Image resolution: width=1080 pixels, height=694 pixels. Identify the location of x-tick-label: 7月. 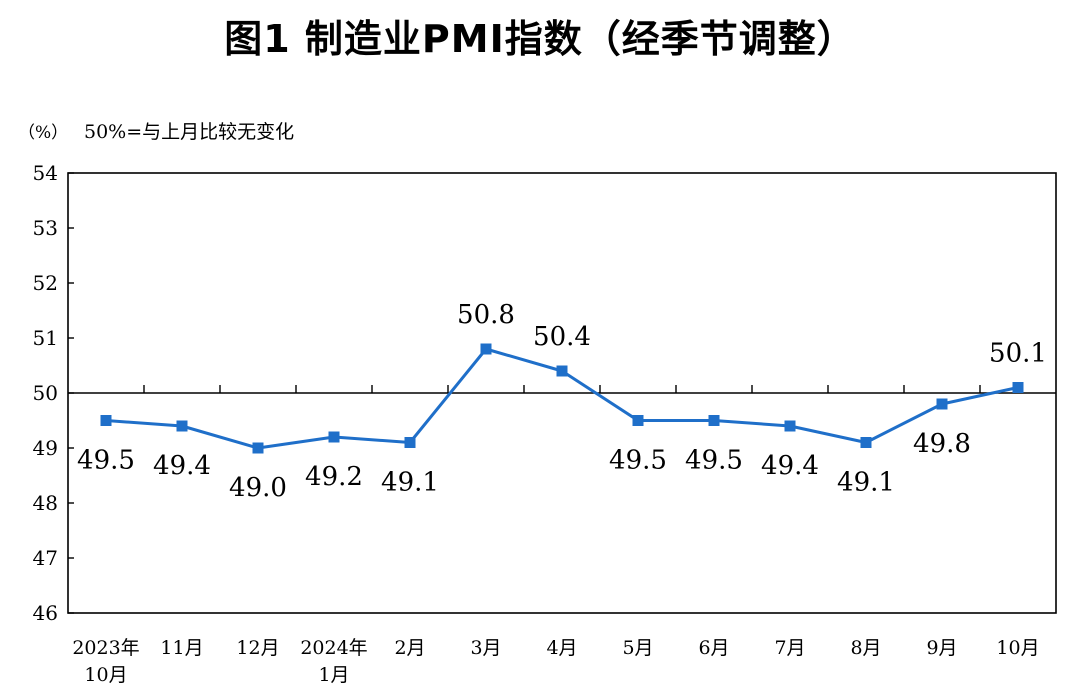
(789, 648).